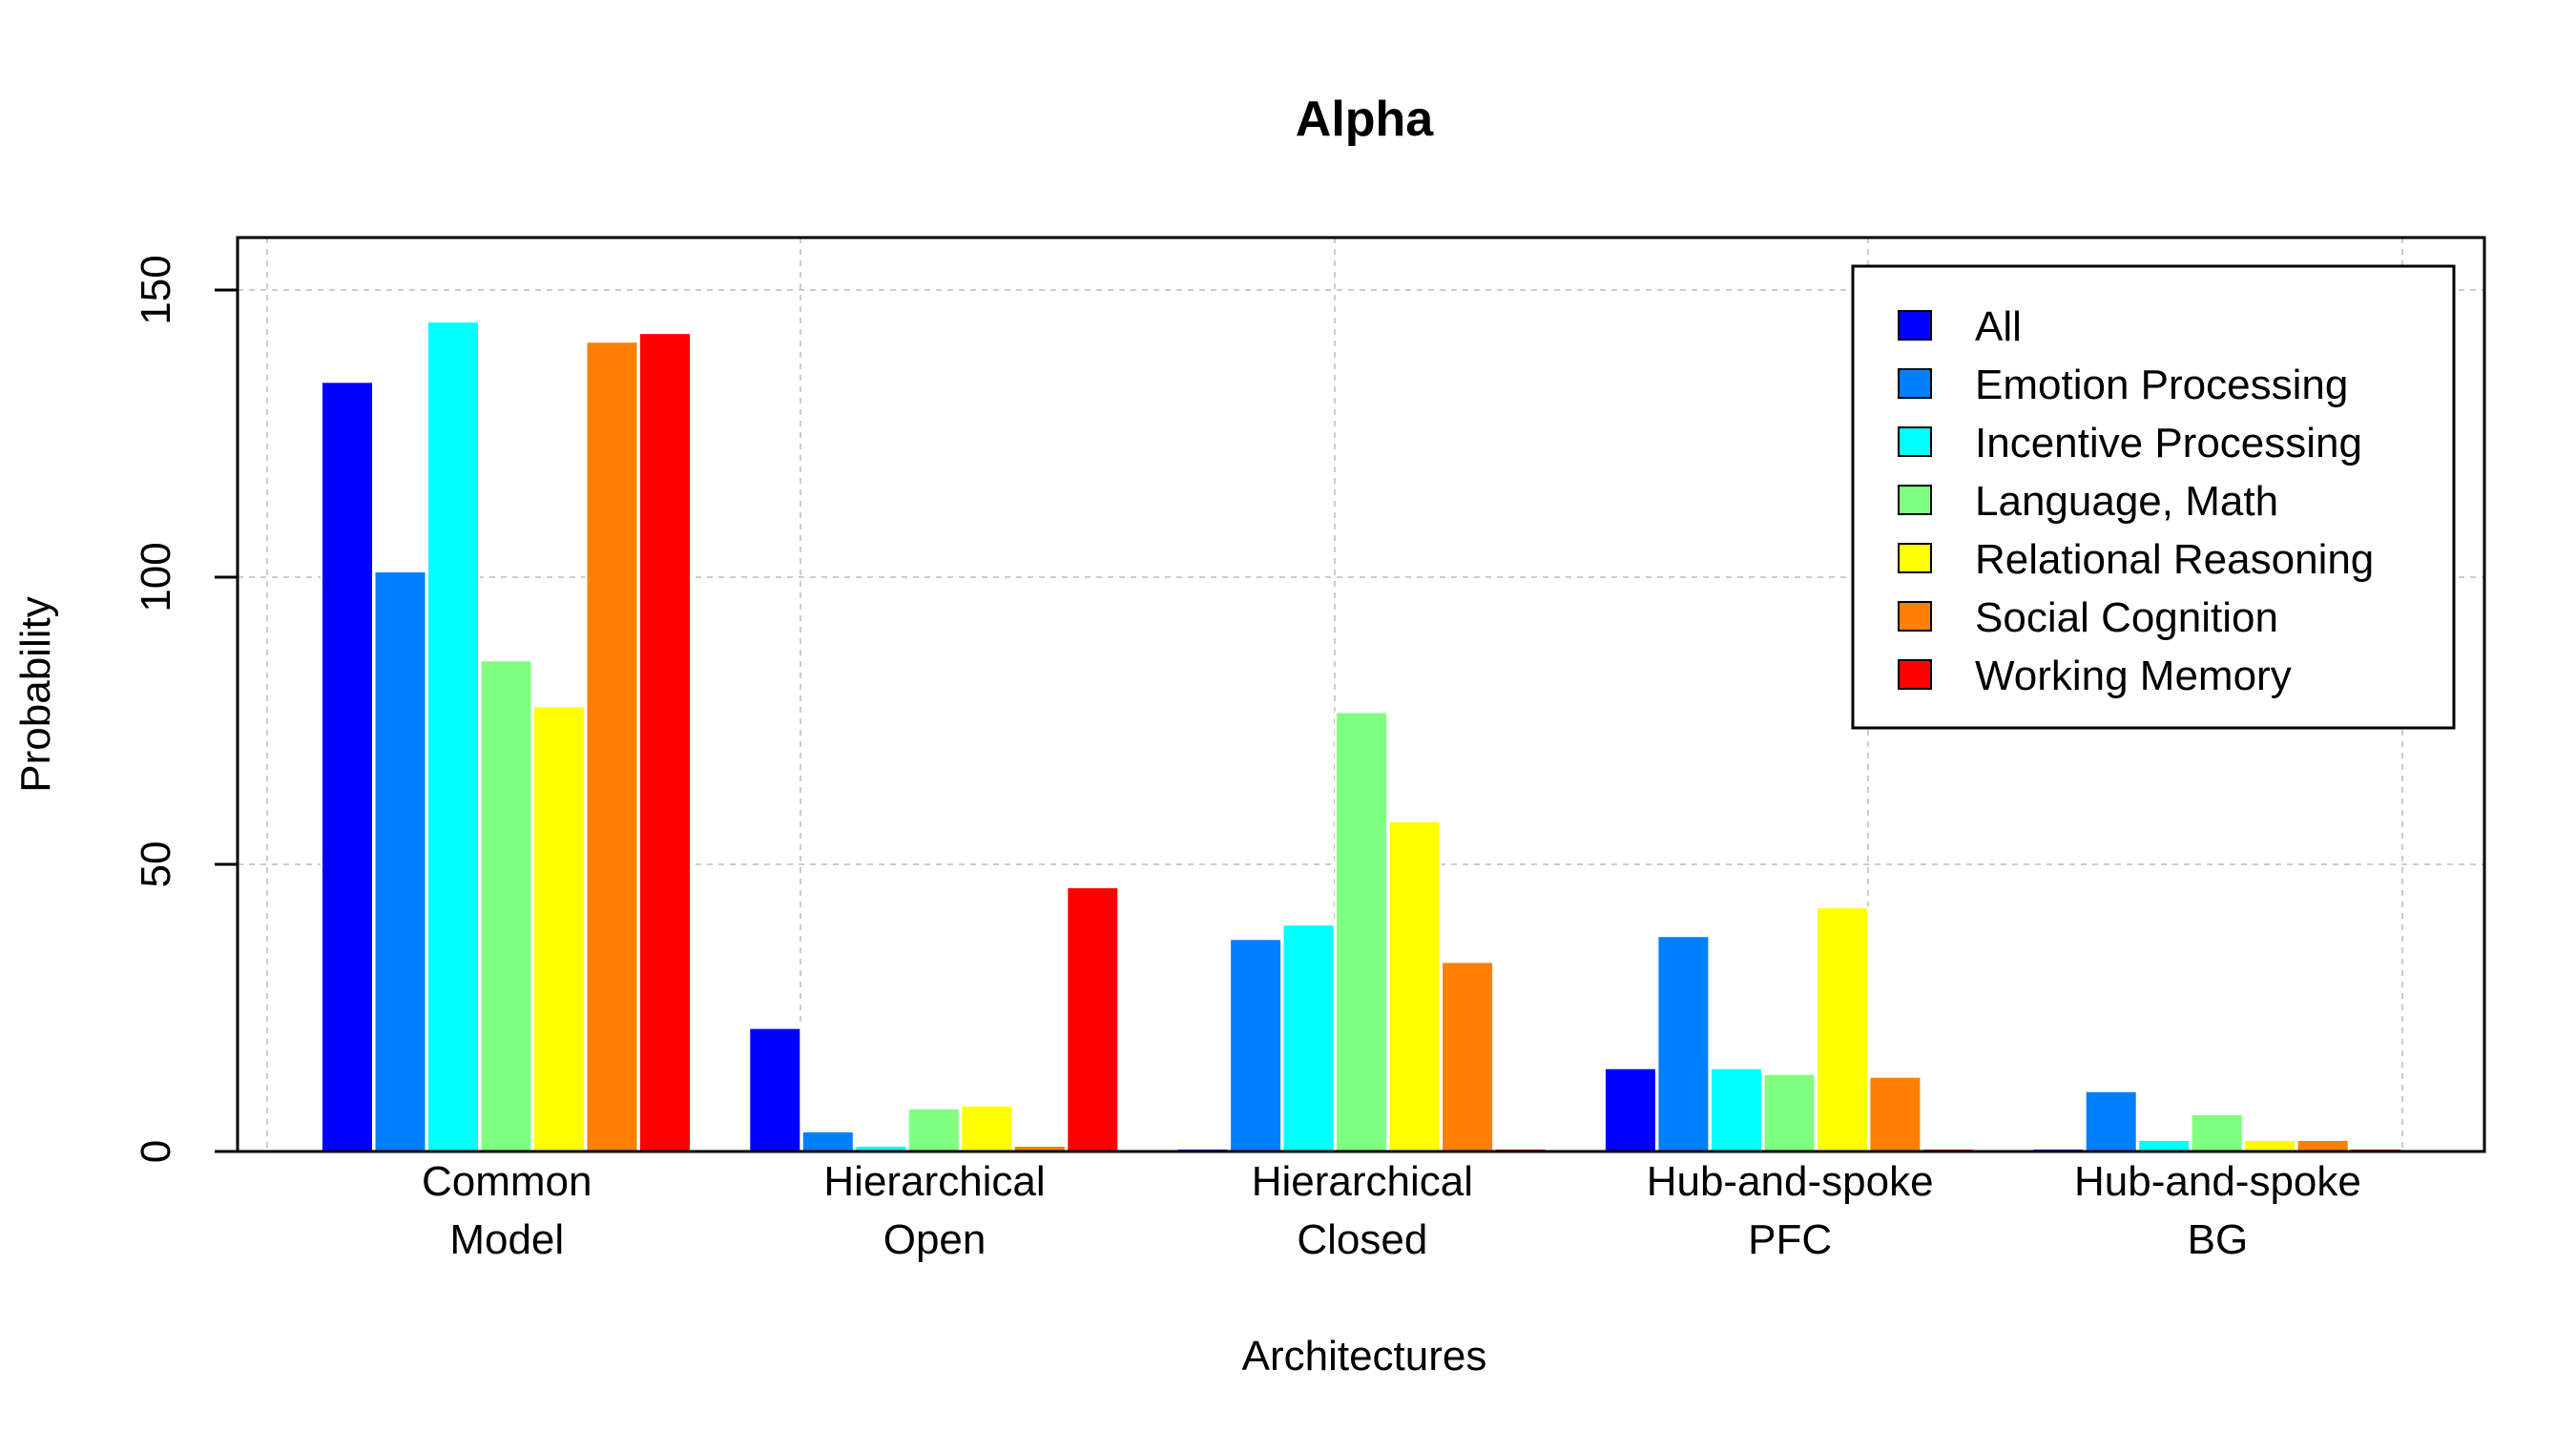 This screenshot has height=1431, width=2576. What do you see at coordinates (2174, 559) in the screenshot?
I see `legend-label: Relational Reasoning` at bounding box center [2174, 559].